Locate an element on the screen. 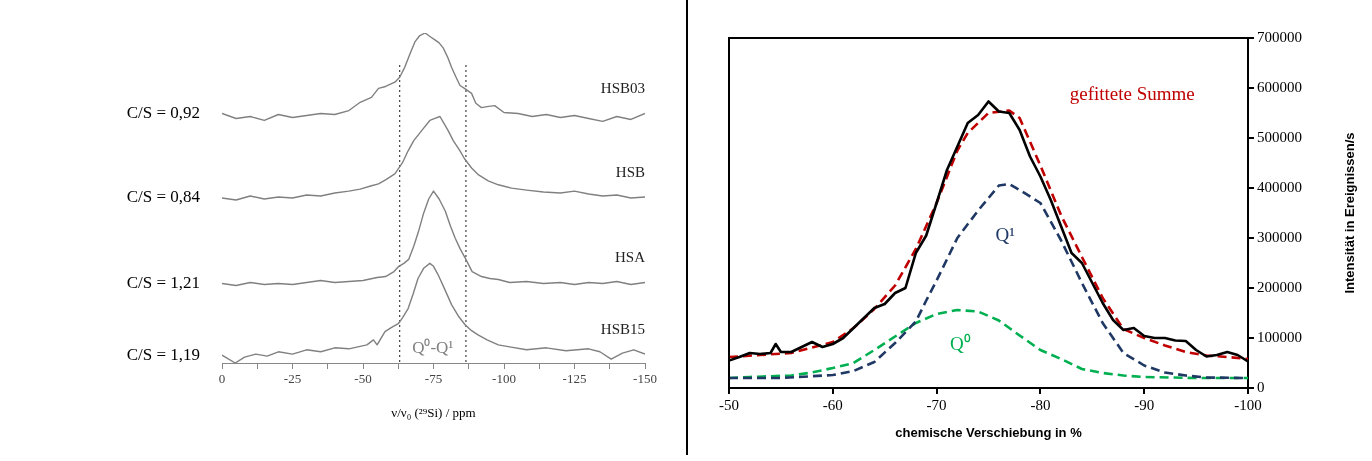  text: C/S = 1,19 is located at coordinates (163, 354).